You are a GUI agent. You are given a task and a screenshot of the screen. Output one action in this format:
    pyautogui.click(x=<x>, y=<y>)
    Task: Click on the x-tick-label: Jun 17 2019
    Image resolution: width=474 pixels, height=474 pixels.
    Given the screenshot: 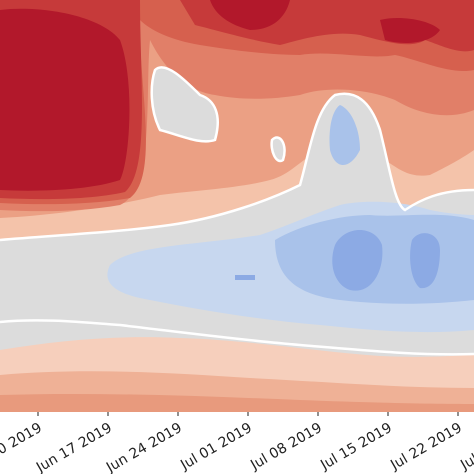 What is the action you would take?
    pyautogui.click(x=74, y=447)
    